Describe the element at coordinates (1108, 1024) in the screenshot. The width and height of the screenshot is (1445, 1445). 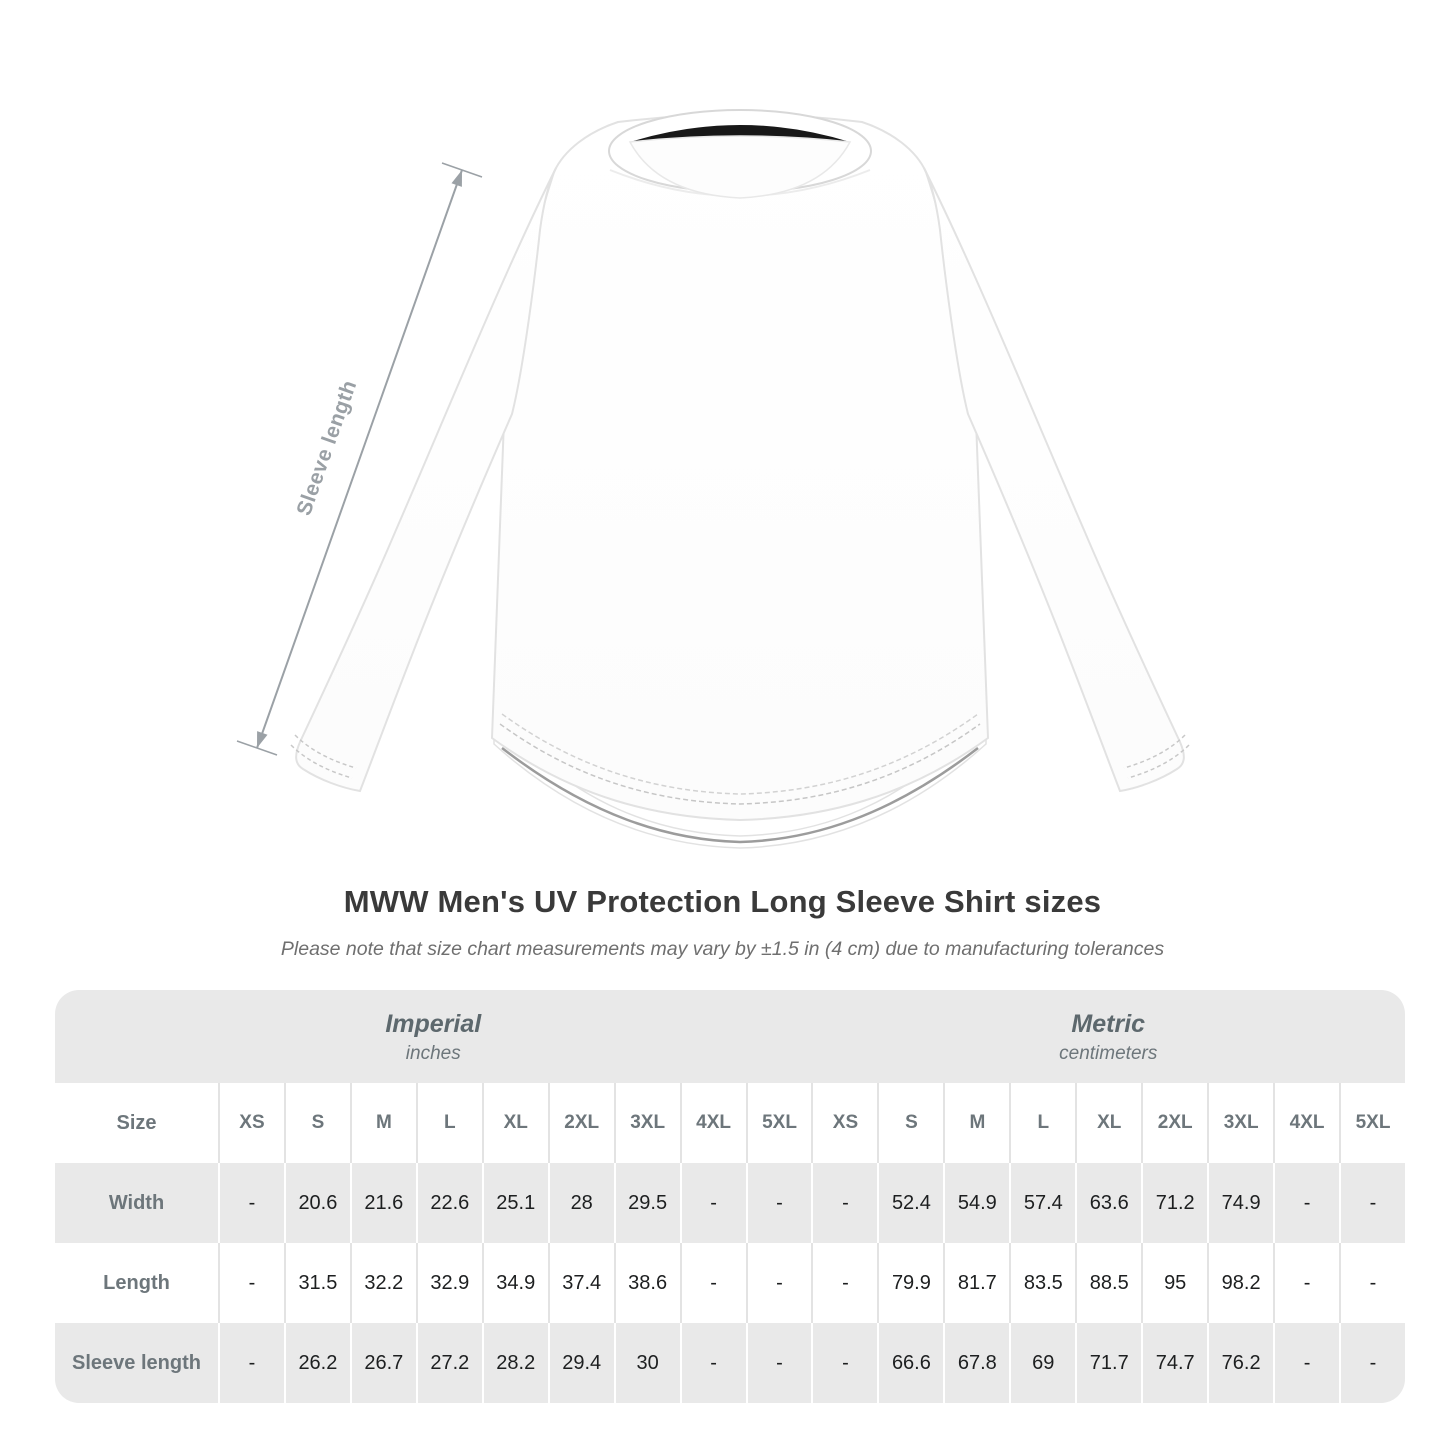
I see `metric-label: Metric` at that location.